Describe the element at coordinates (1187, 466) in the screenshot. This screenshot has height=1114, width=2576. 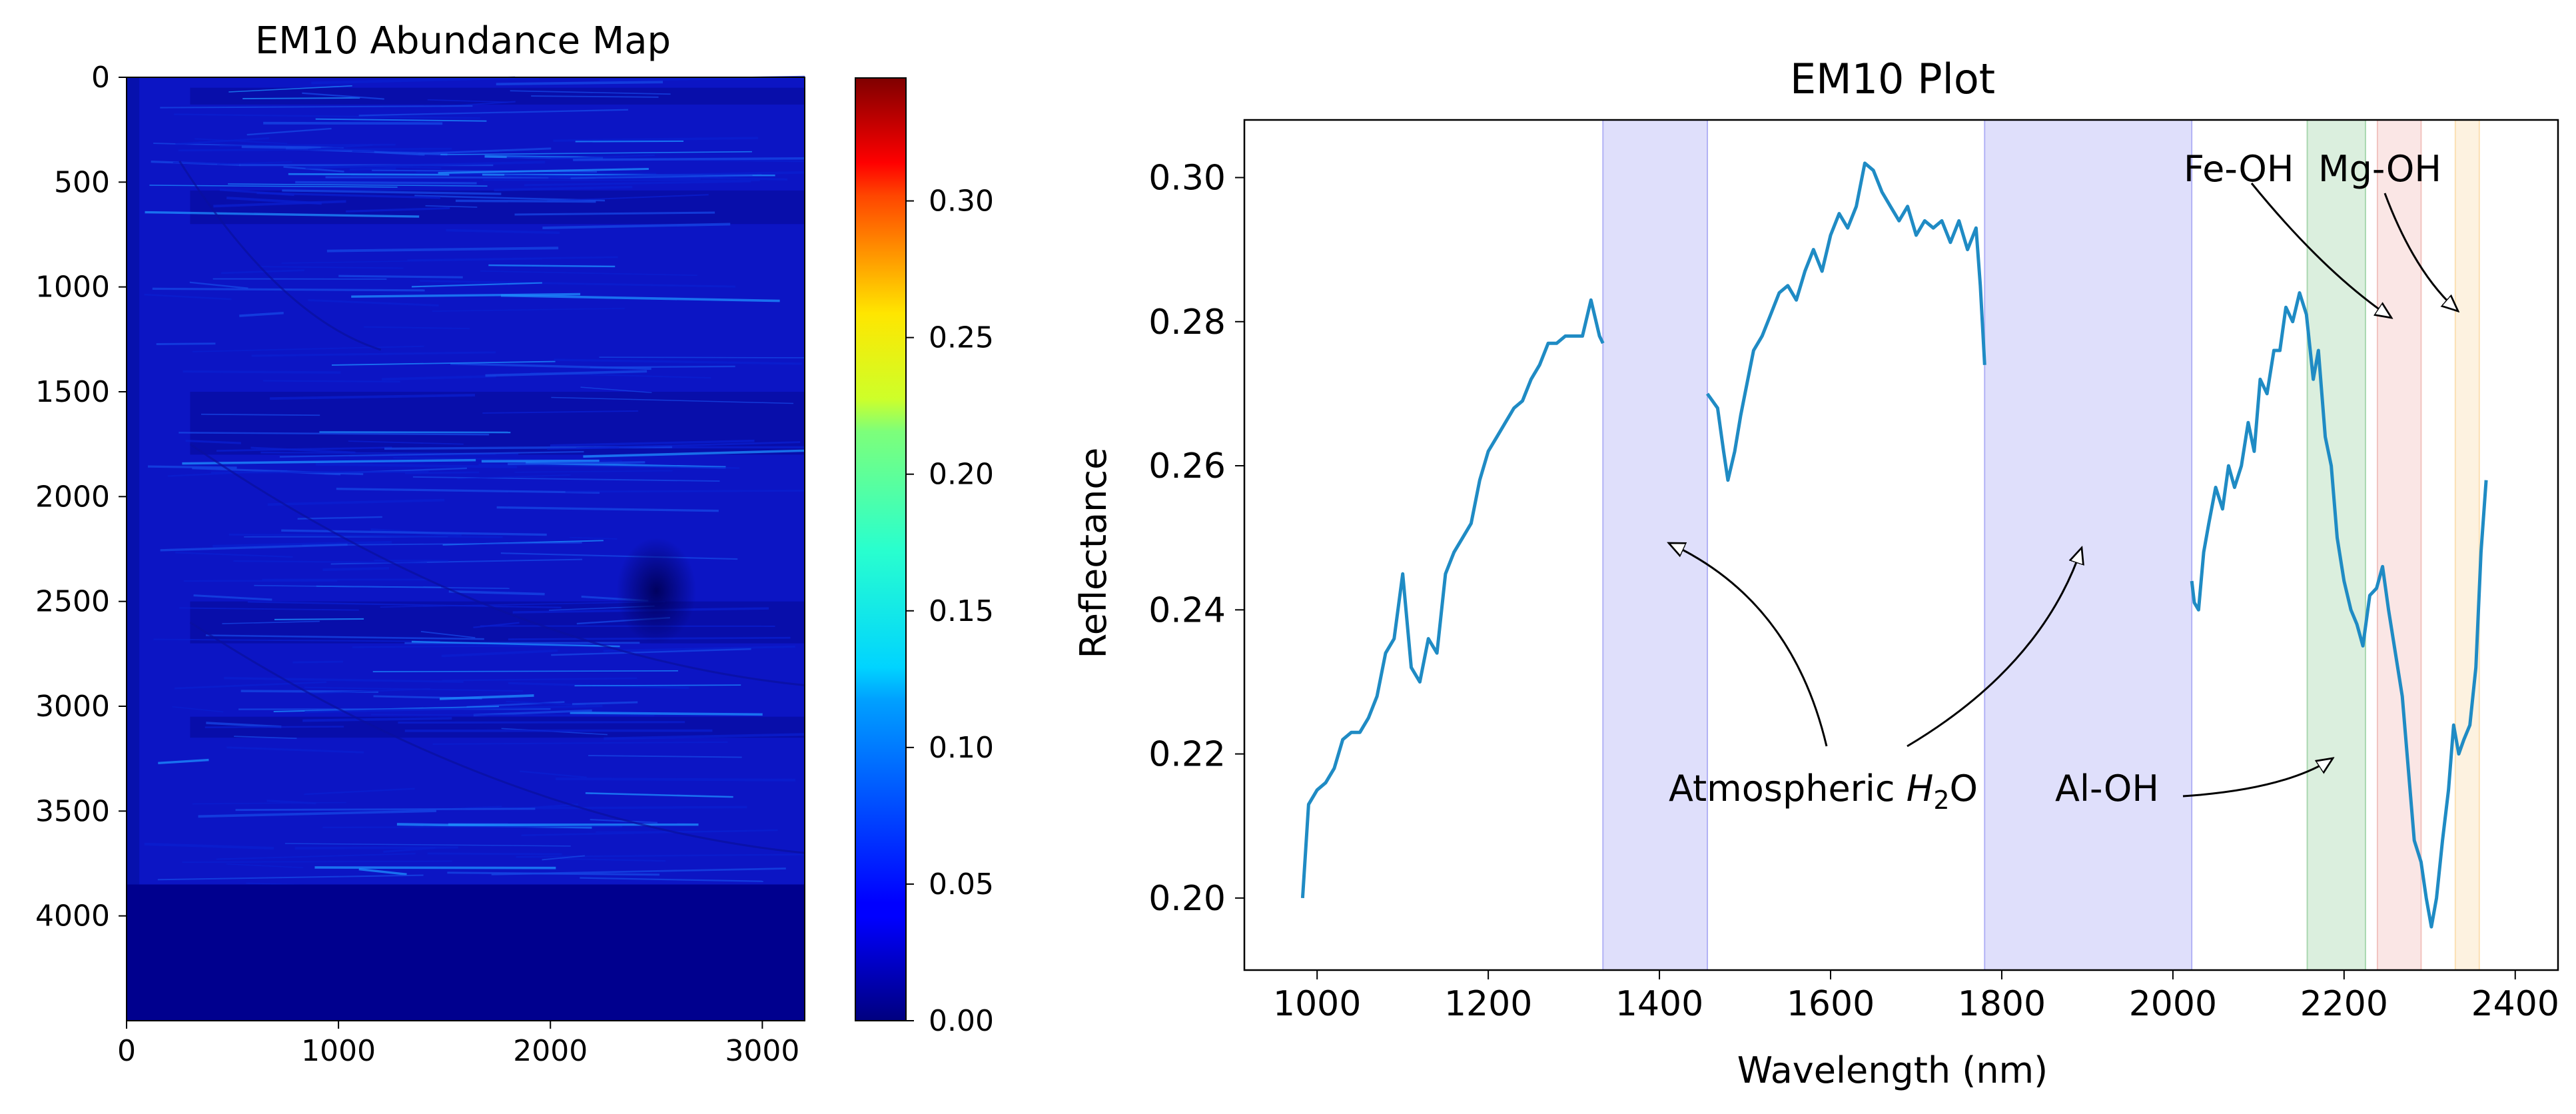
I see `plot-y-tick-label: 0.26` at that location.